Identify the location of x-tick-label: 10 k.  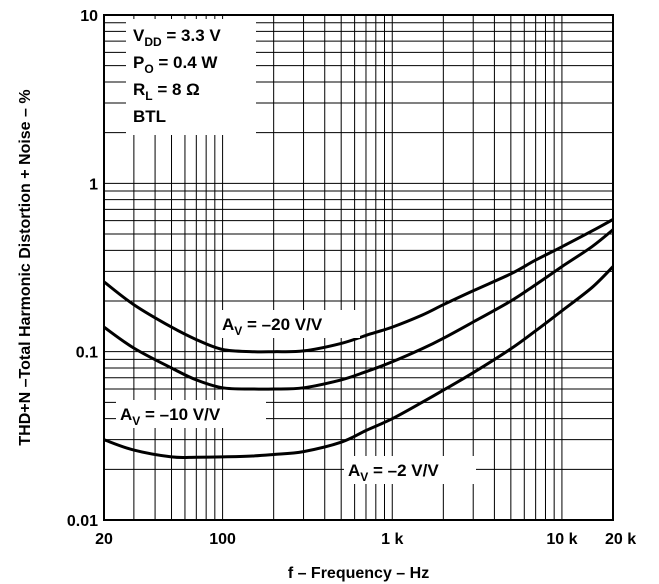
(561, 539).